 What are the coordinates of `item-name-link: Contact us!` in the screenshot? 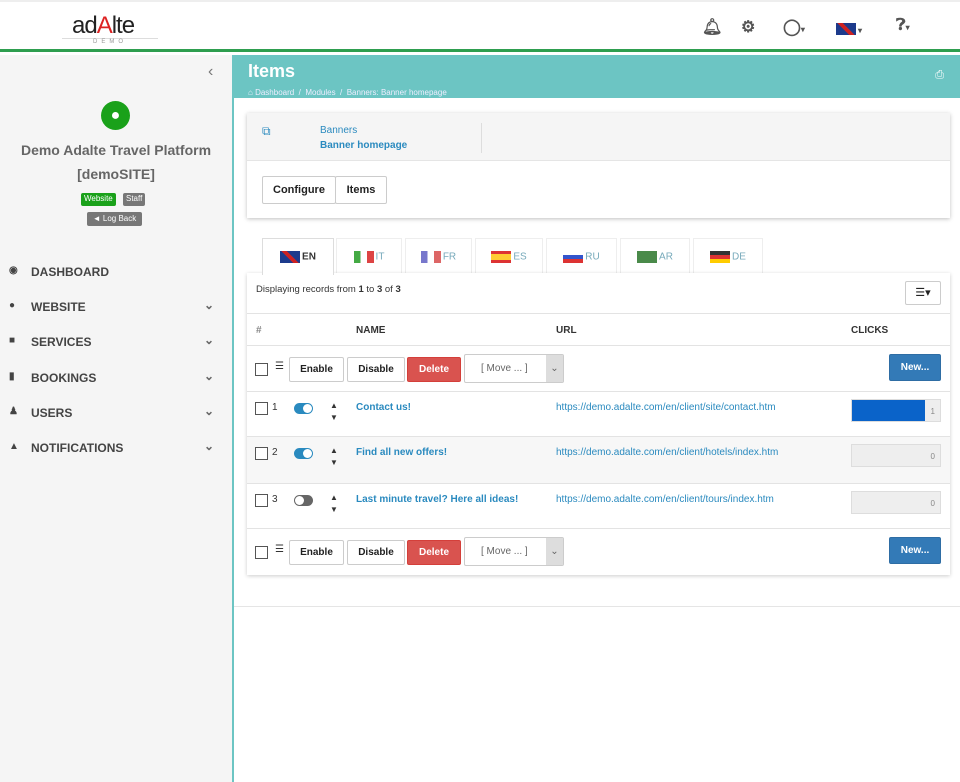 It's located at (383, 407).